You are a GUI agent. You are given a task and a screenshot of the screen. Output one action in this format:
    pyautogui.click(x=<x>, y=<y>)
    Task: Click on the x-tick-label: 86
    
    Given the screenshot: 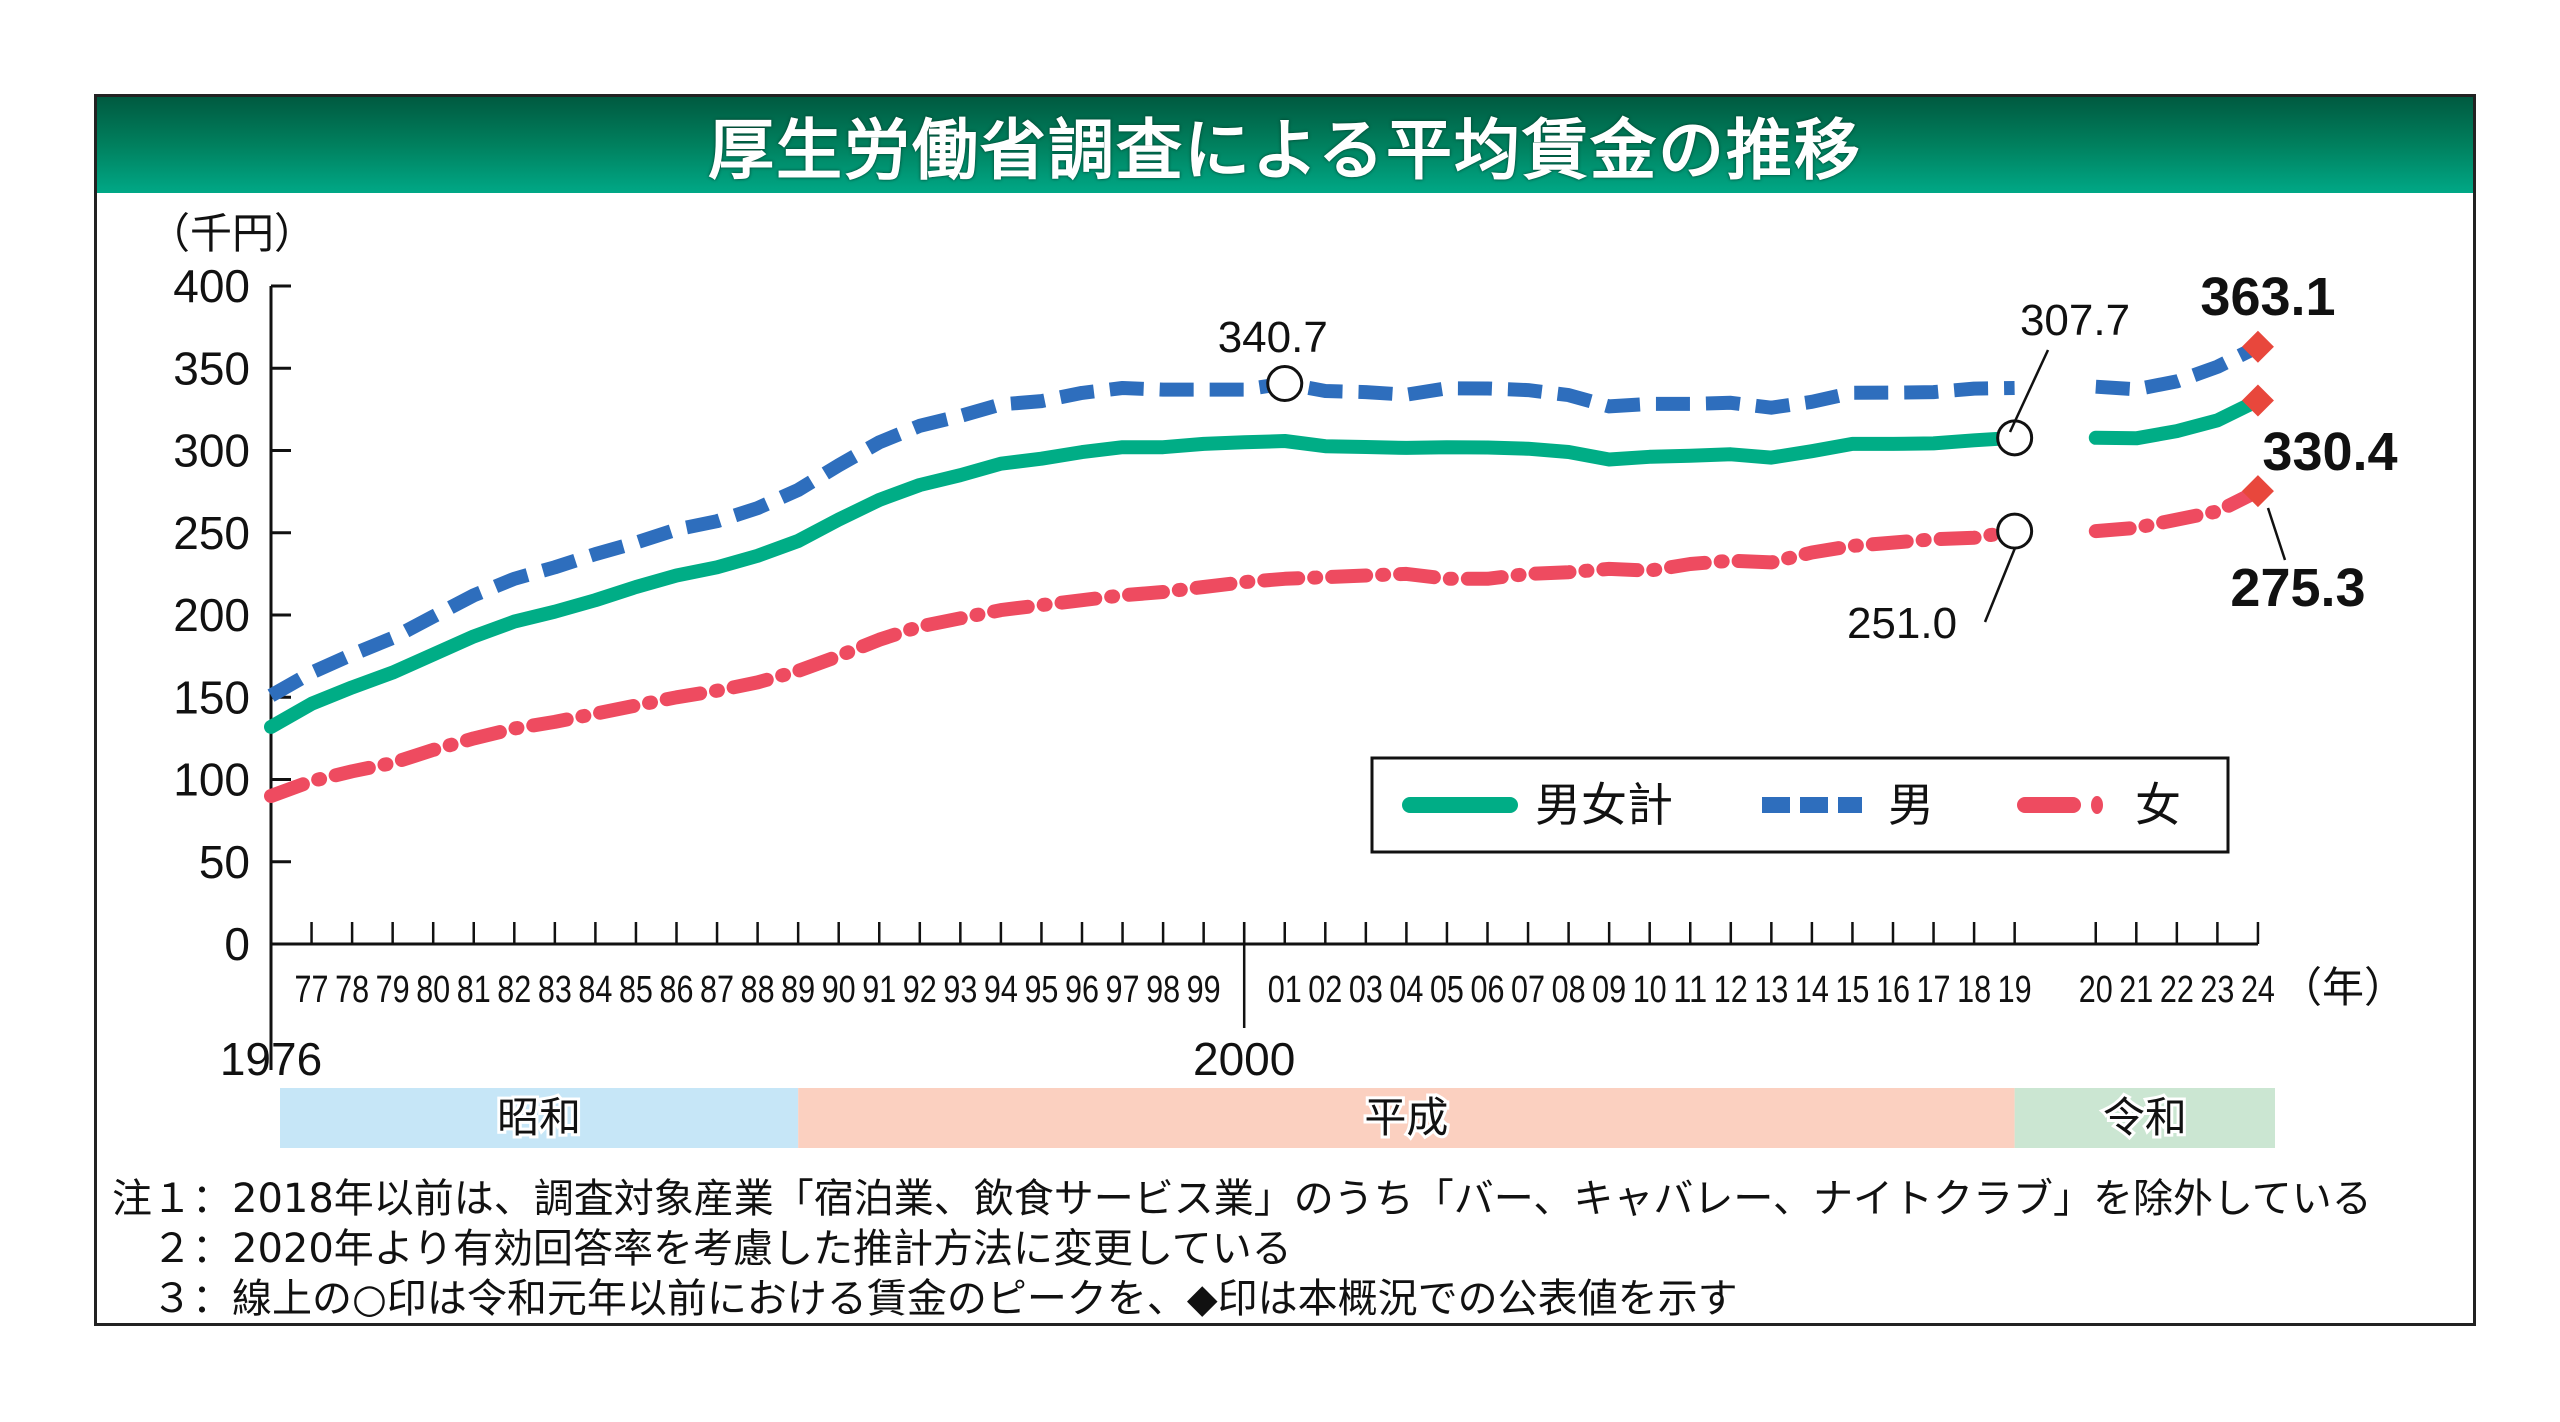 What is the action you would take?
    pyautogui.click(x=677, y=990)
    